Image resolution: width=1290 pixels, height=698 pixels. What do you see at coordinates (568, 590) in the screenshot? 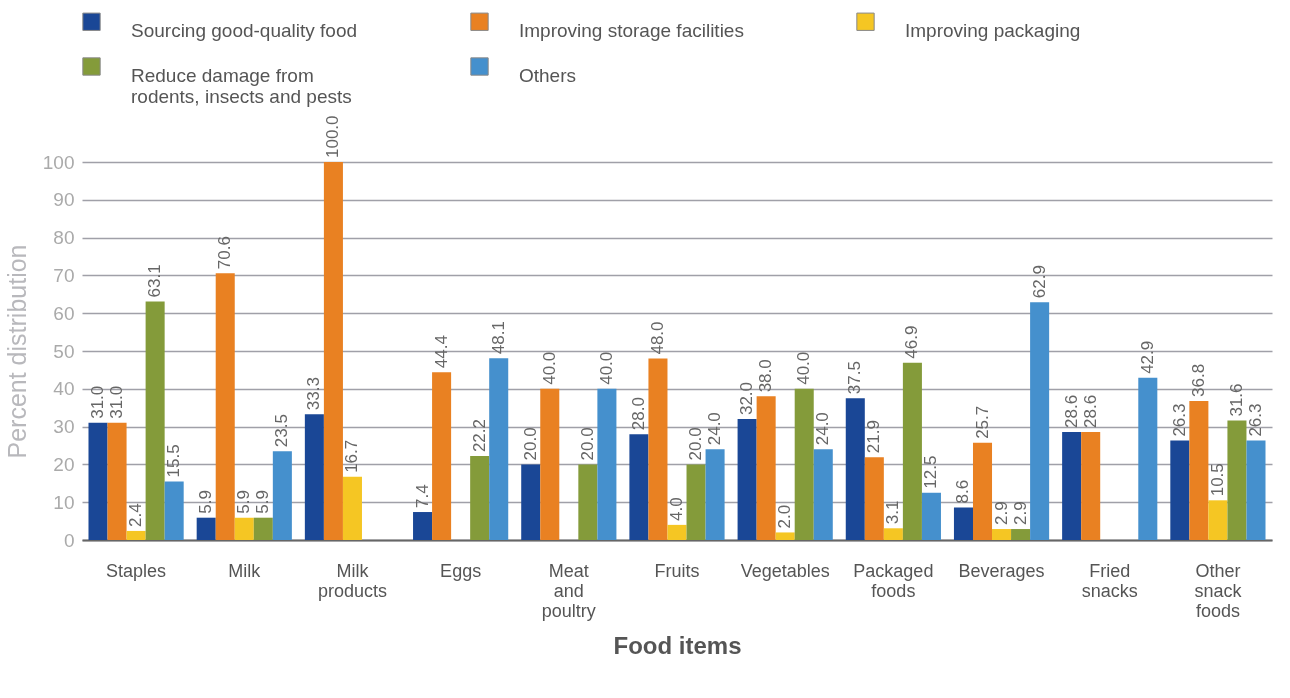
I see `x-tick-label: Meat and poultry` at bounding box center [568, 590].